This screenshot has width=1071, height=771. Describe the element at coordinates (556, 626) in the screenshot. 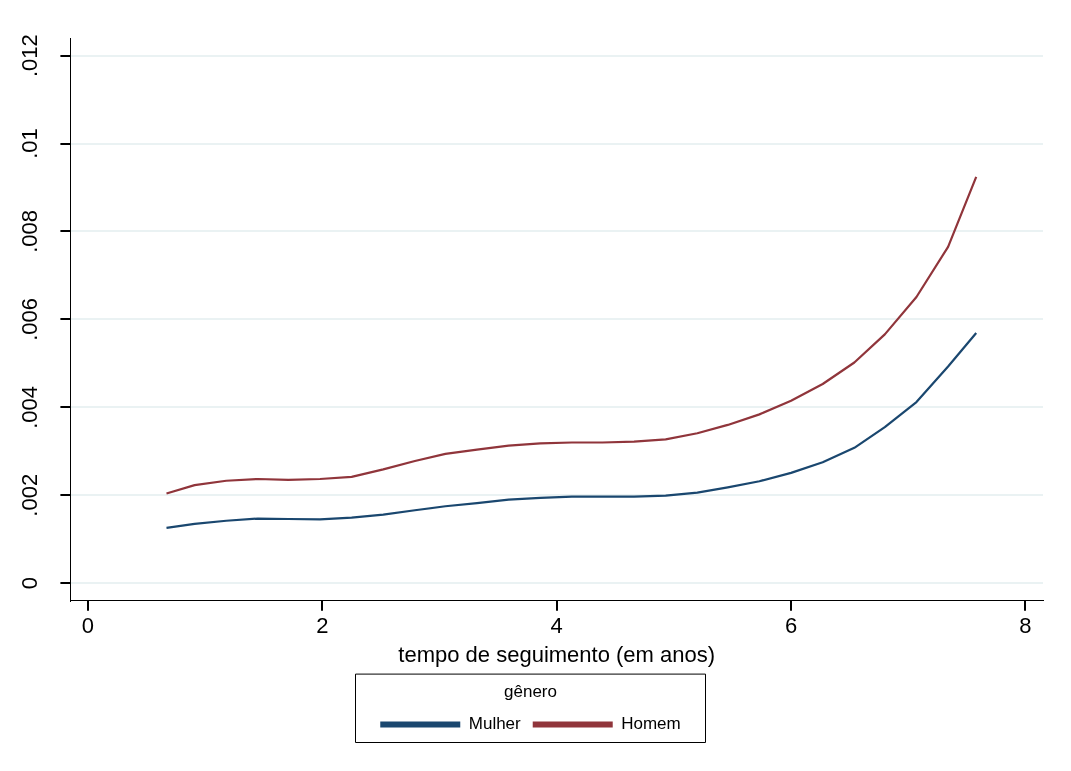

I see `x-tick-label: 4` at that location.